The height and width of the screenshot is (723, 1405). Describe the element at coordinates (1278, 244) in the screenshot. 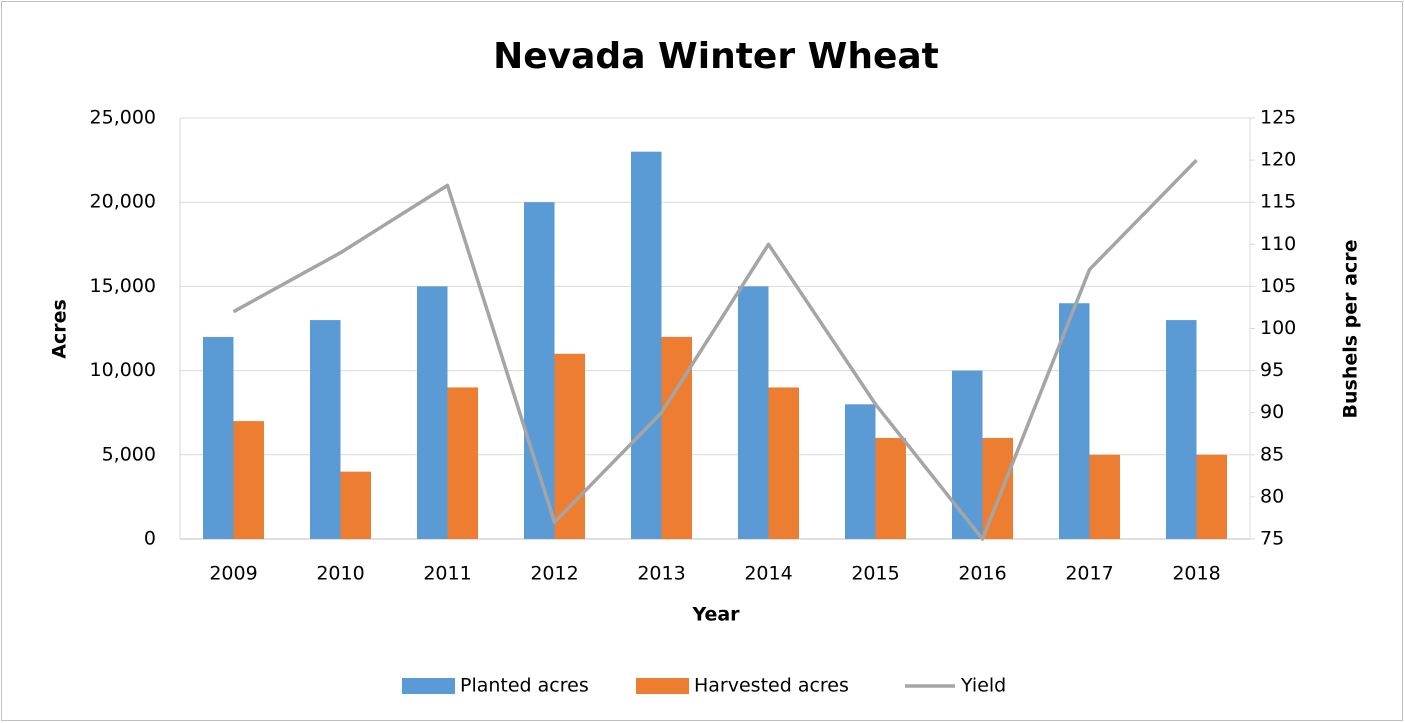

I see `y2-tick-label: 110` at that location.